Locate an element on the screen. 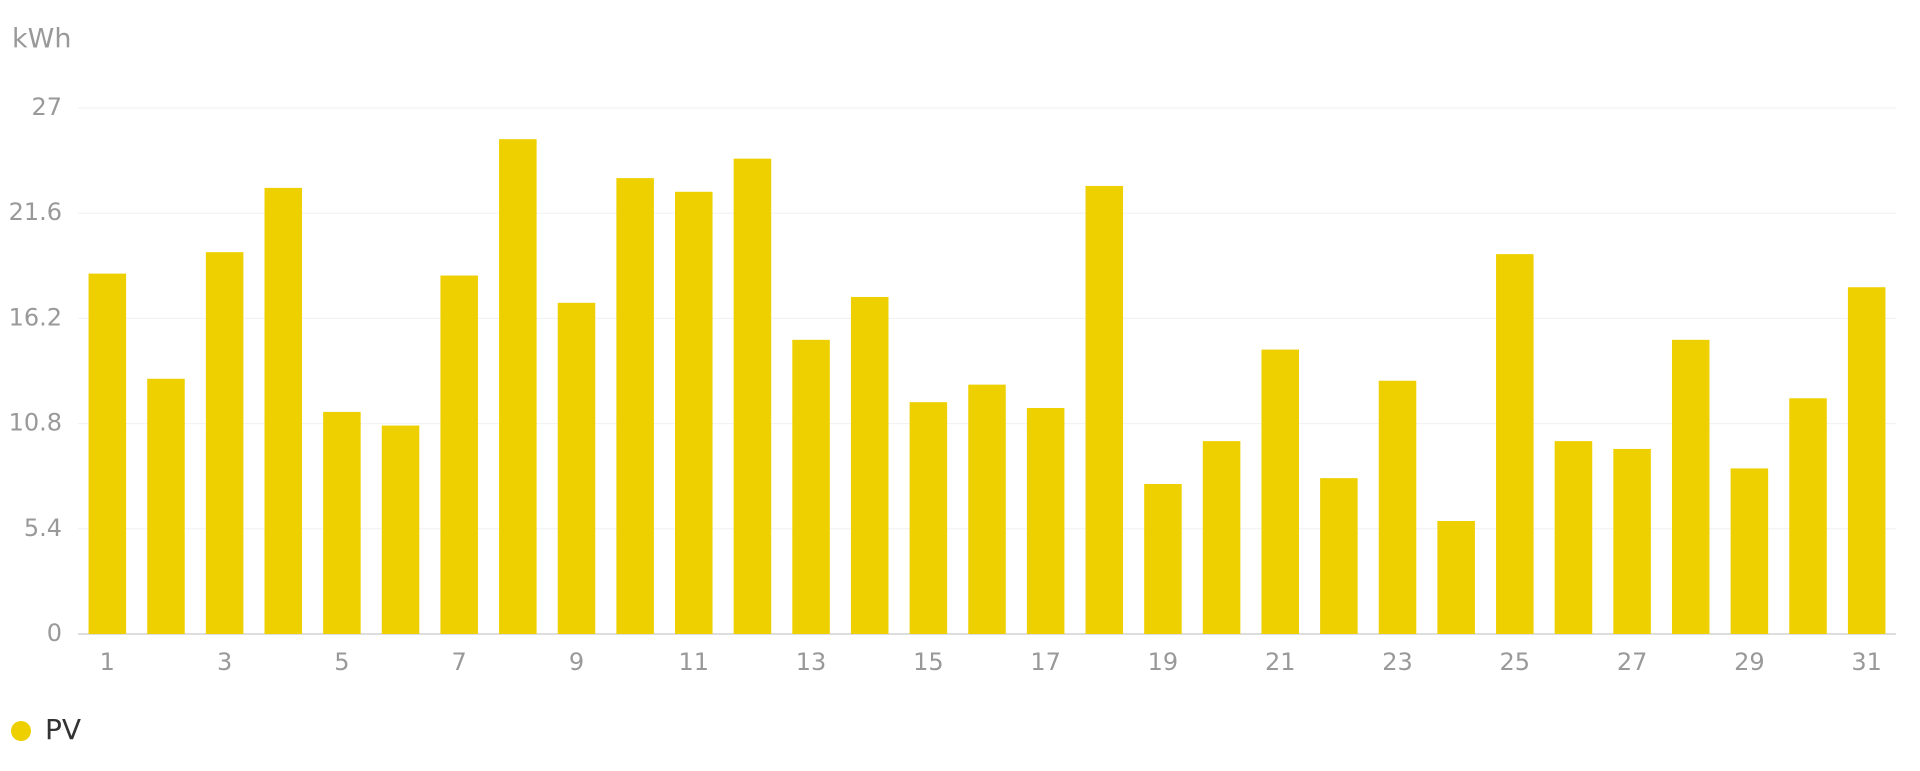  x-tick-label: 3 is located at coordinates (224, 662).